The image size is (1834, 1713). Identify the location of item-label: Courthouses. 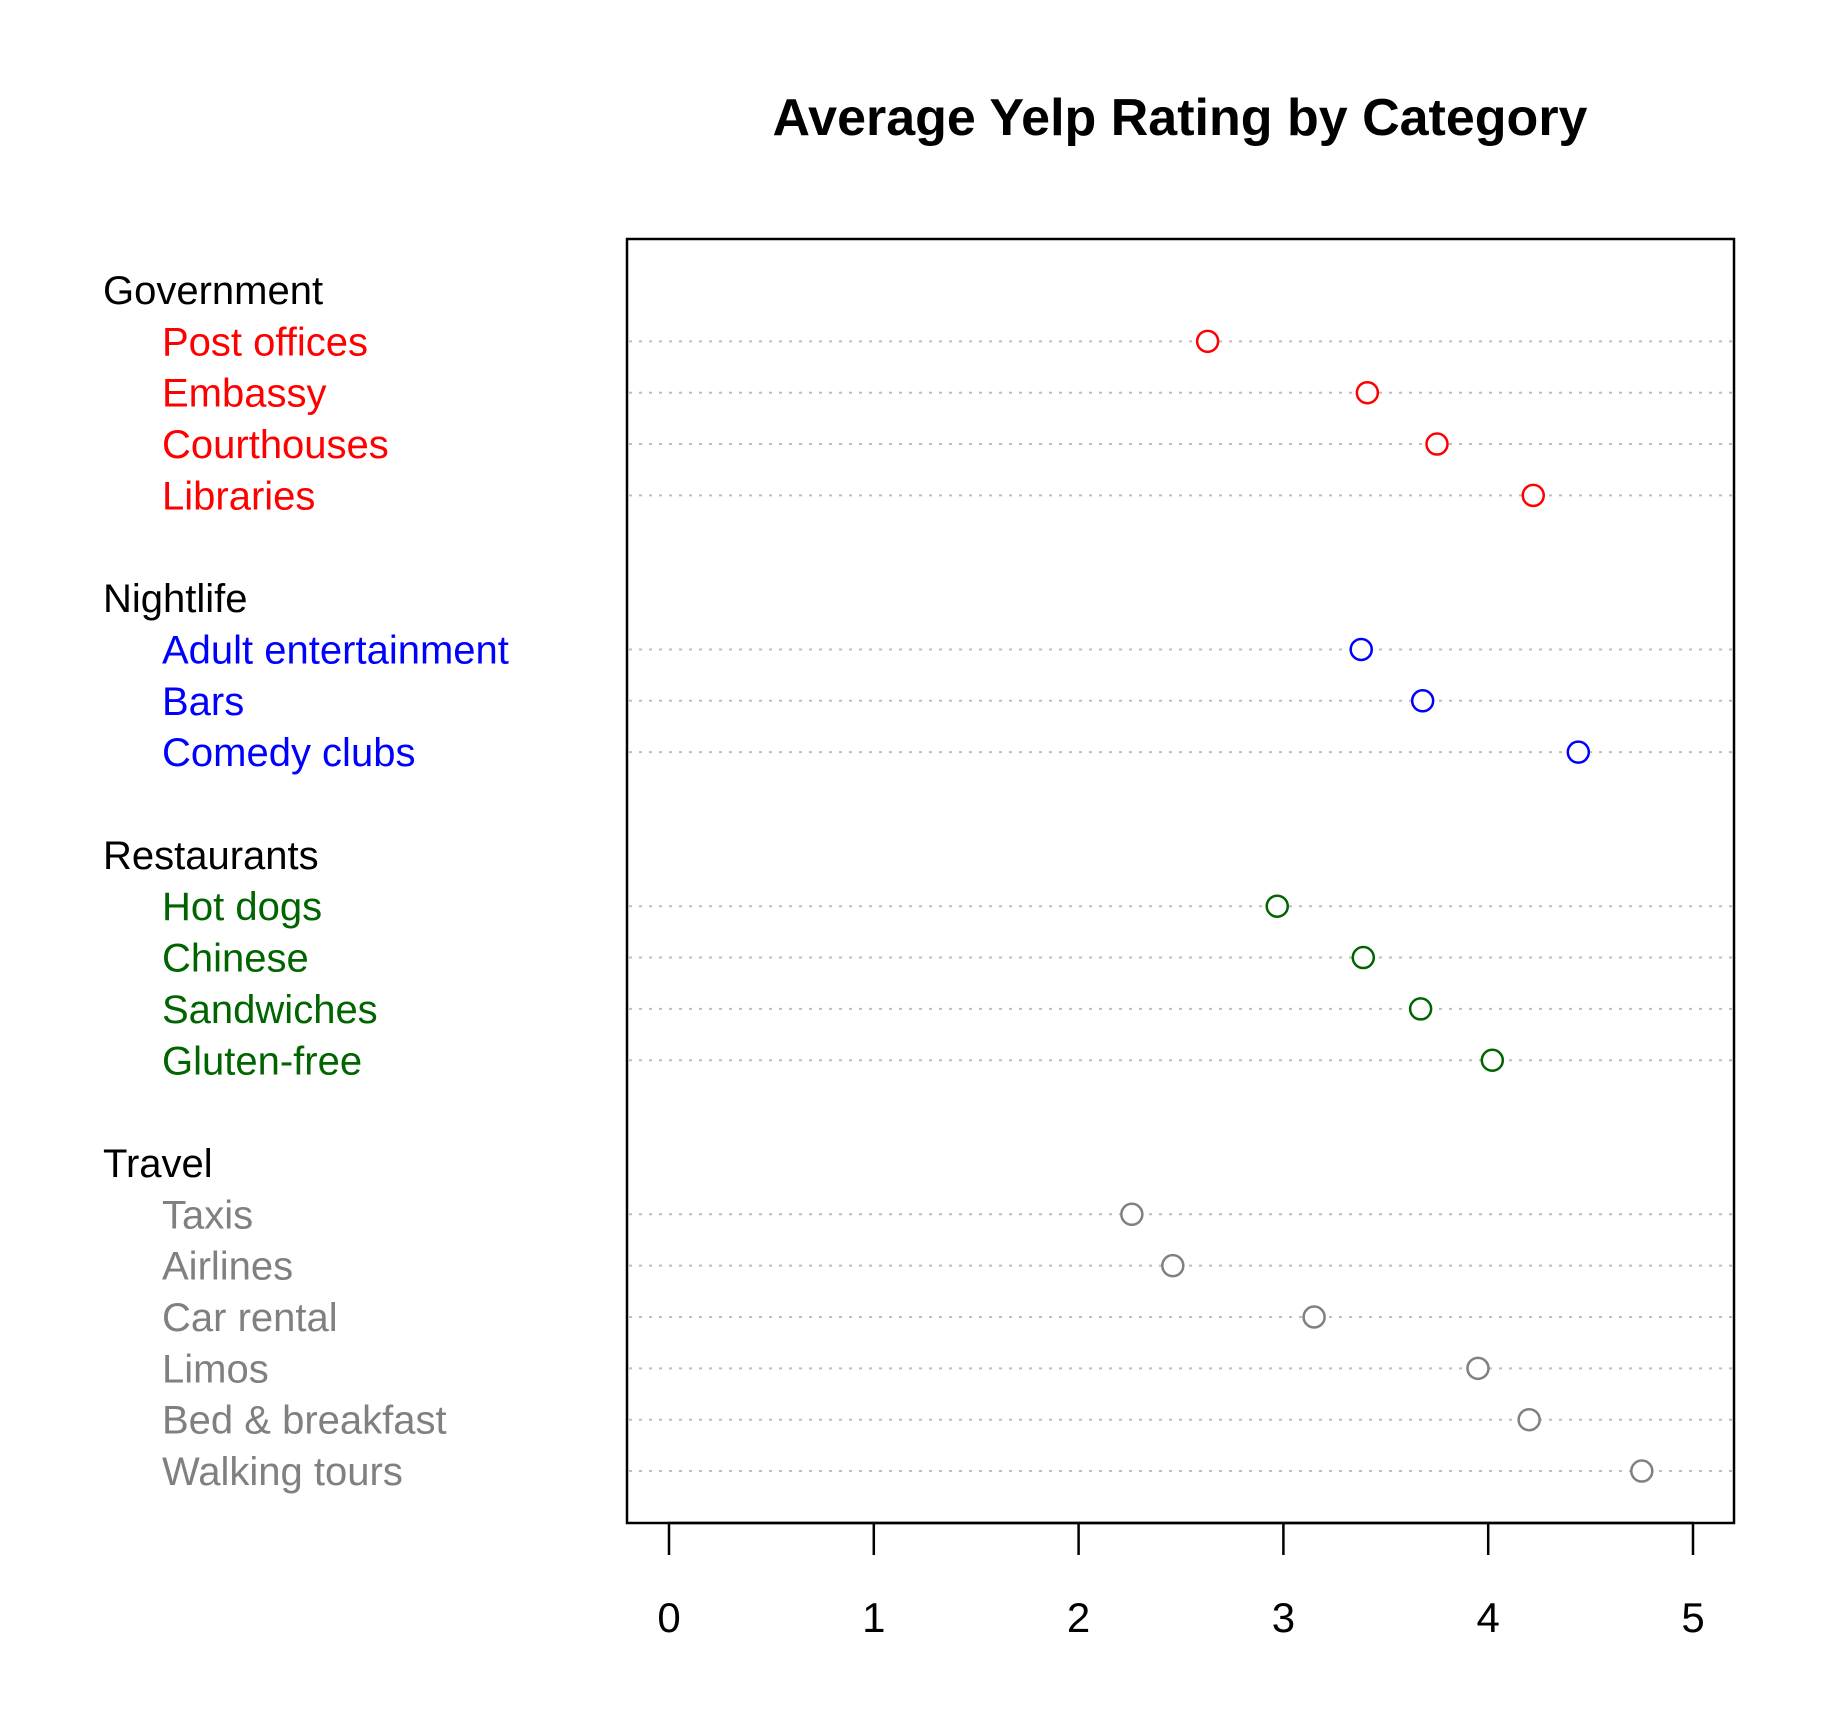
(275, 445).